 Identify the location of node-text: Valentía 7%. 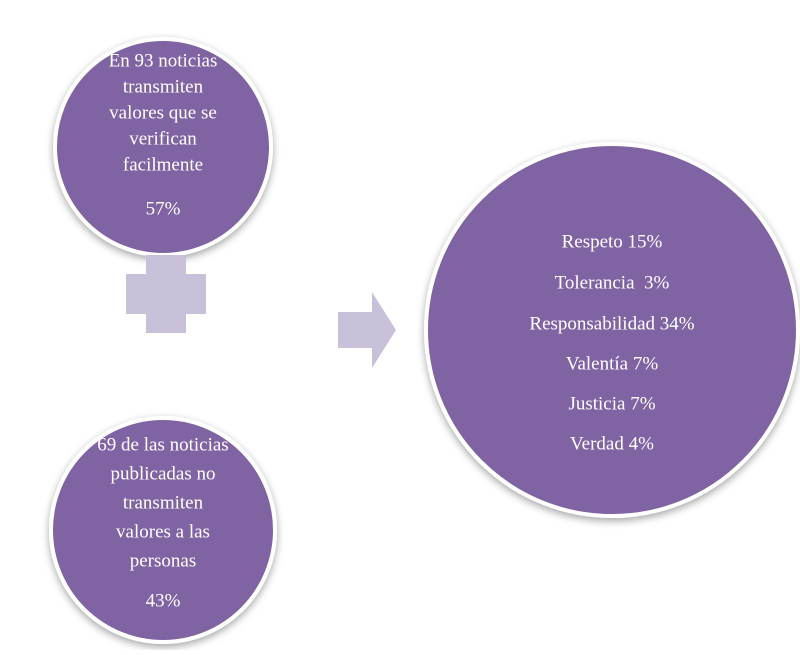
(612, 363).